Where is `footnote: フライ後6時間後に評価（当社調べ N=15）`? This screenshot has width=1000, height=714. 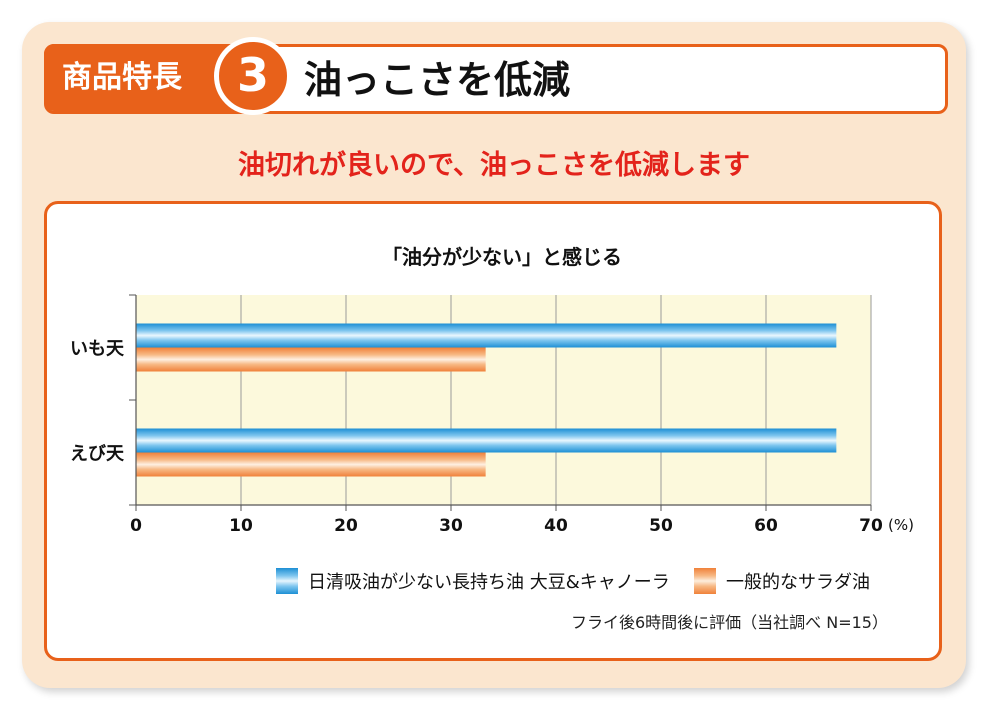
footnote: フライ後6時間後に評価（当社調べ N=15） is located at coordinates (729, 622).